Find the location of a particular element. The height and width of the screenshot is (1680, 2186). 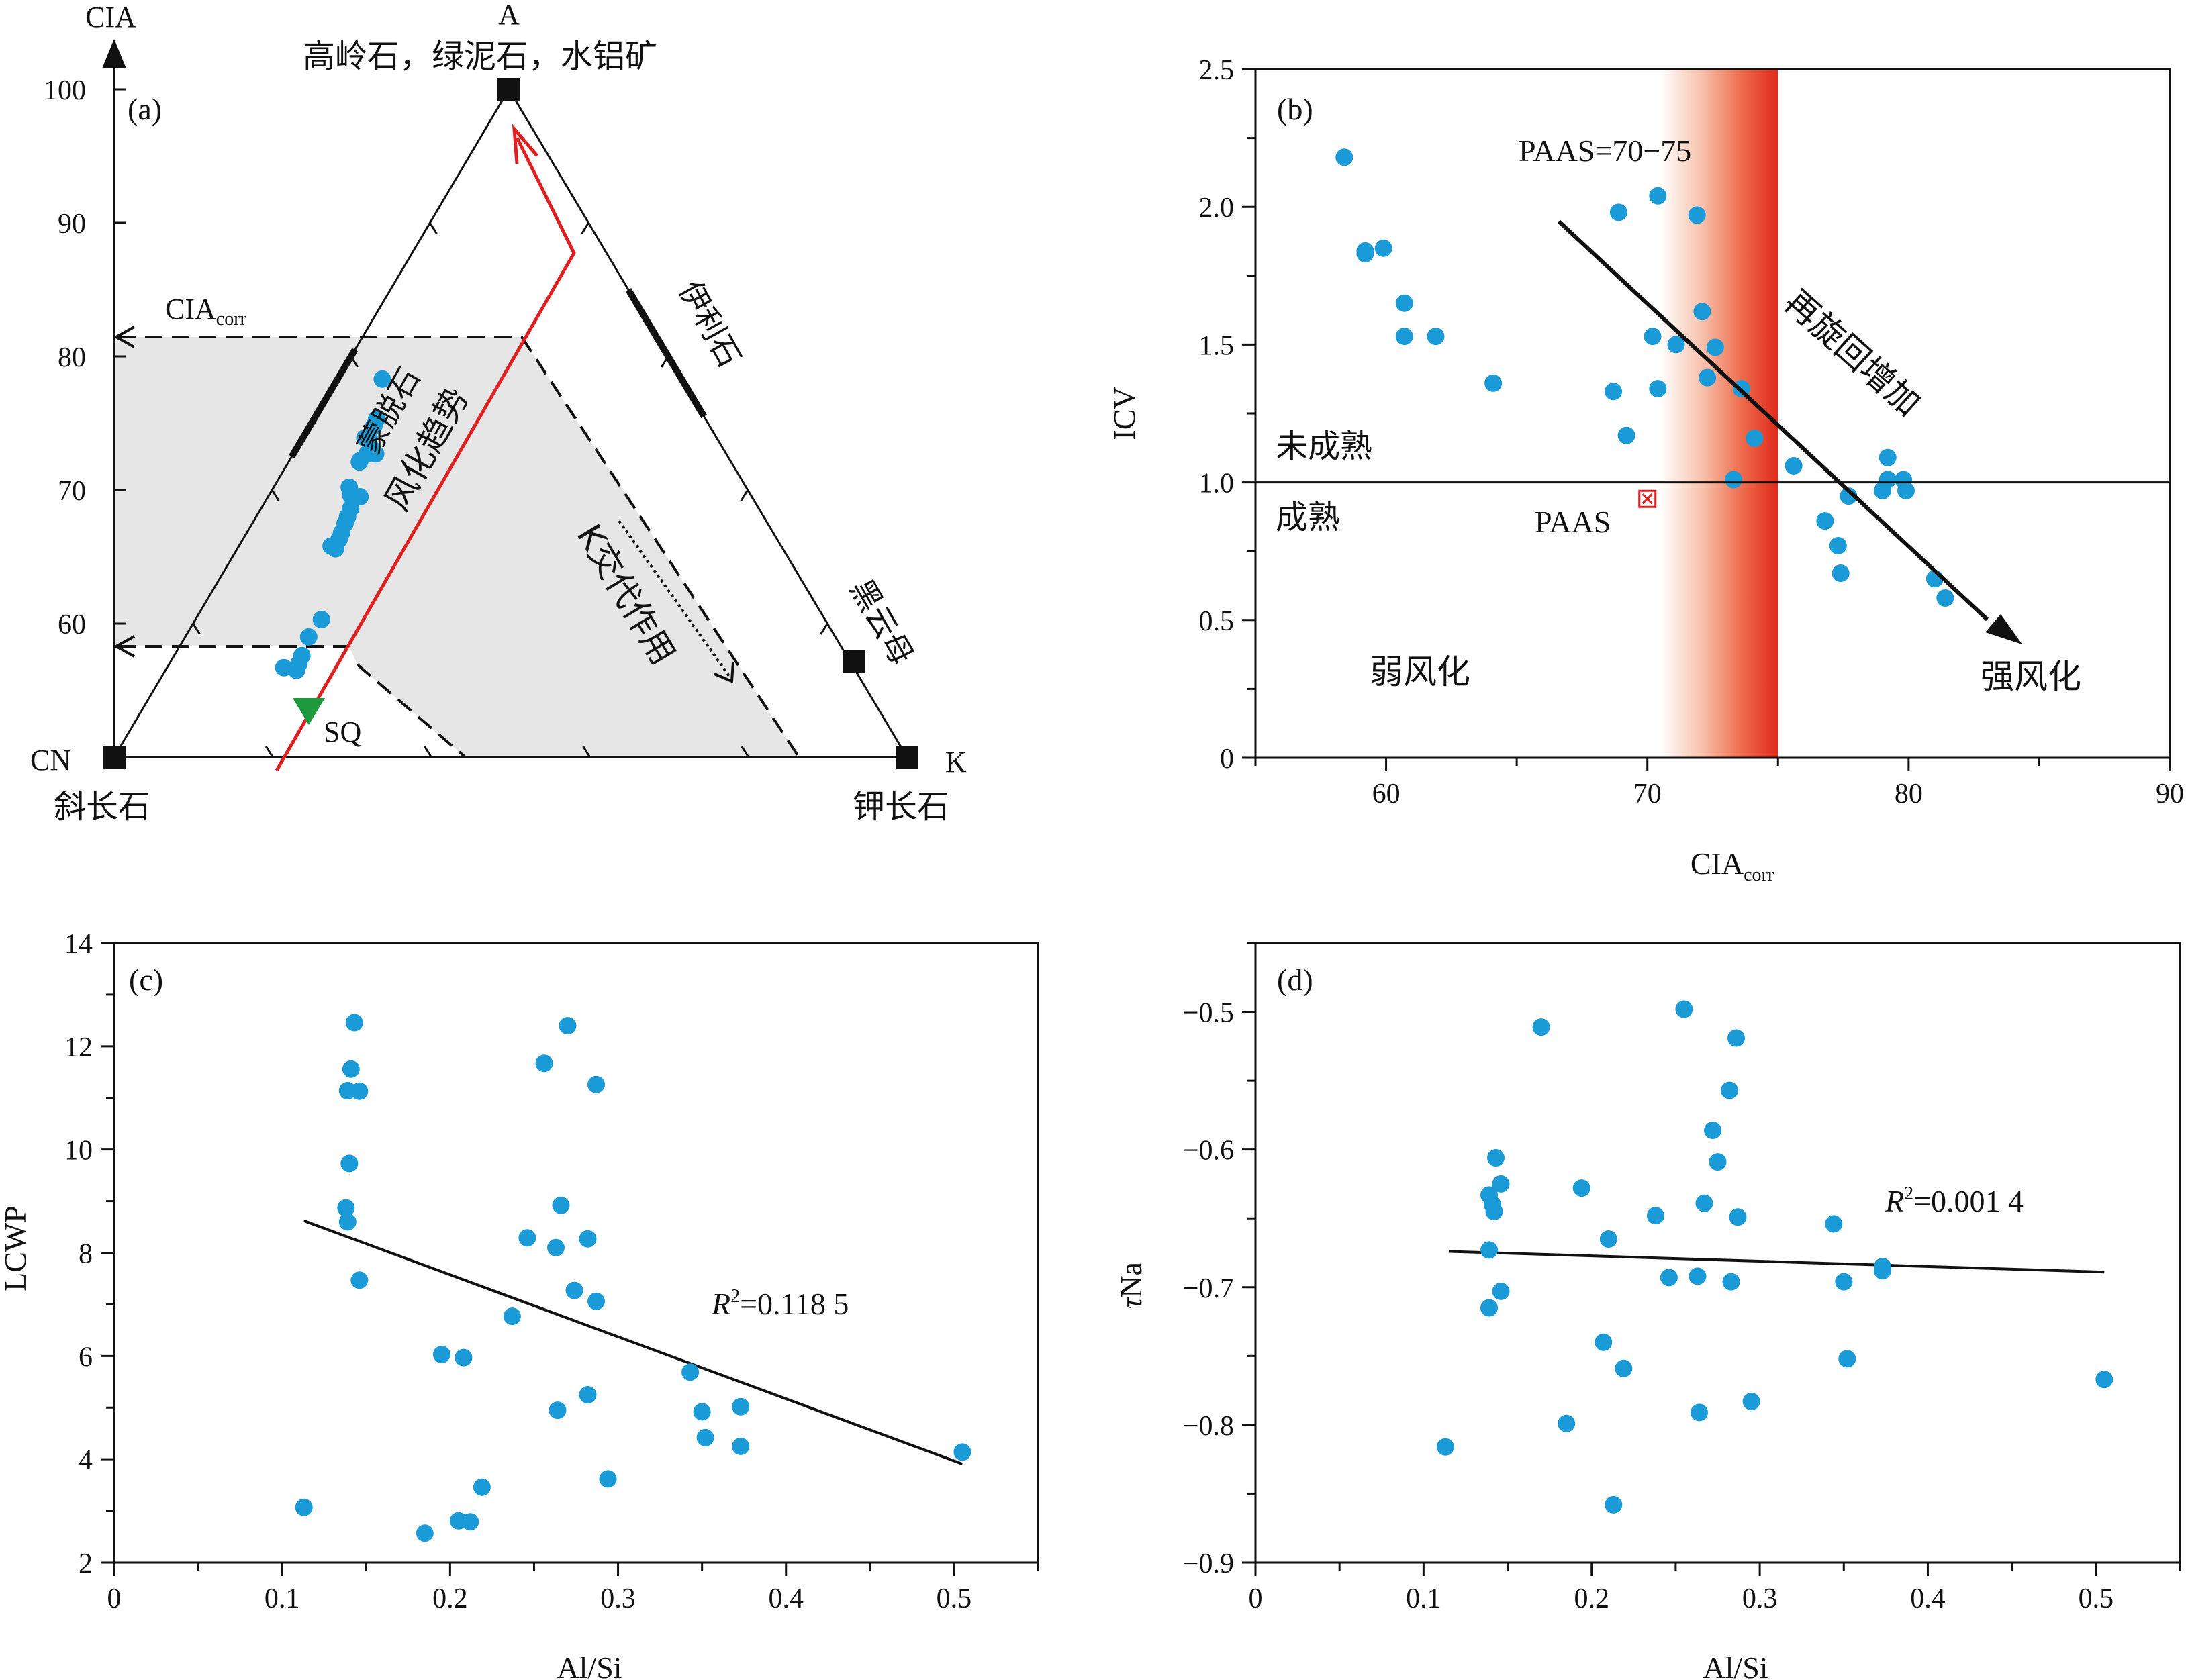

cia-tick-label: 100 is located at coordinates (65, 90).